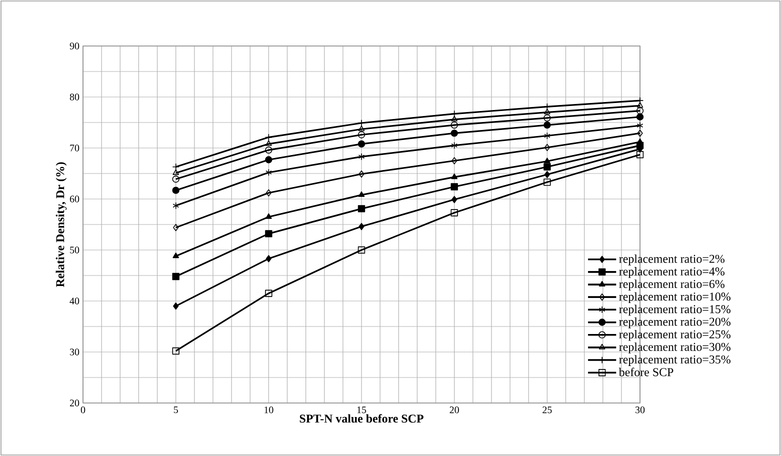 This screenshot has width=781, height=456. What do you see at coordinates (646, 372) in the screenshot?
I see `legend-label: before SCP` at bounding box center [646, 372].